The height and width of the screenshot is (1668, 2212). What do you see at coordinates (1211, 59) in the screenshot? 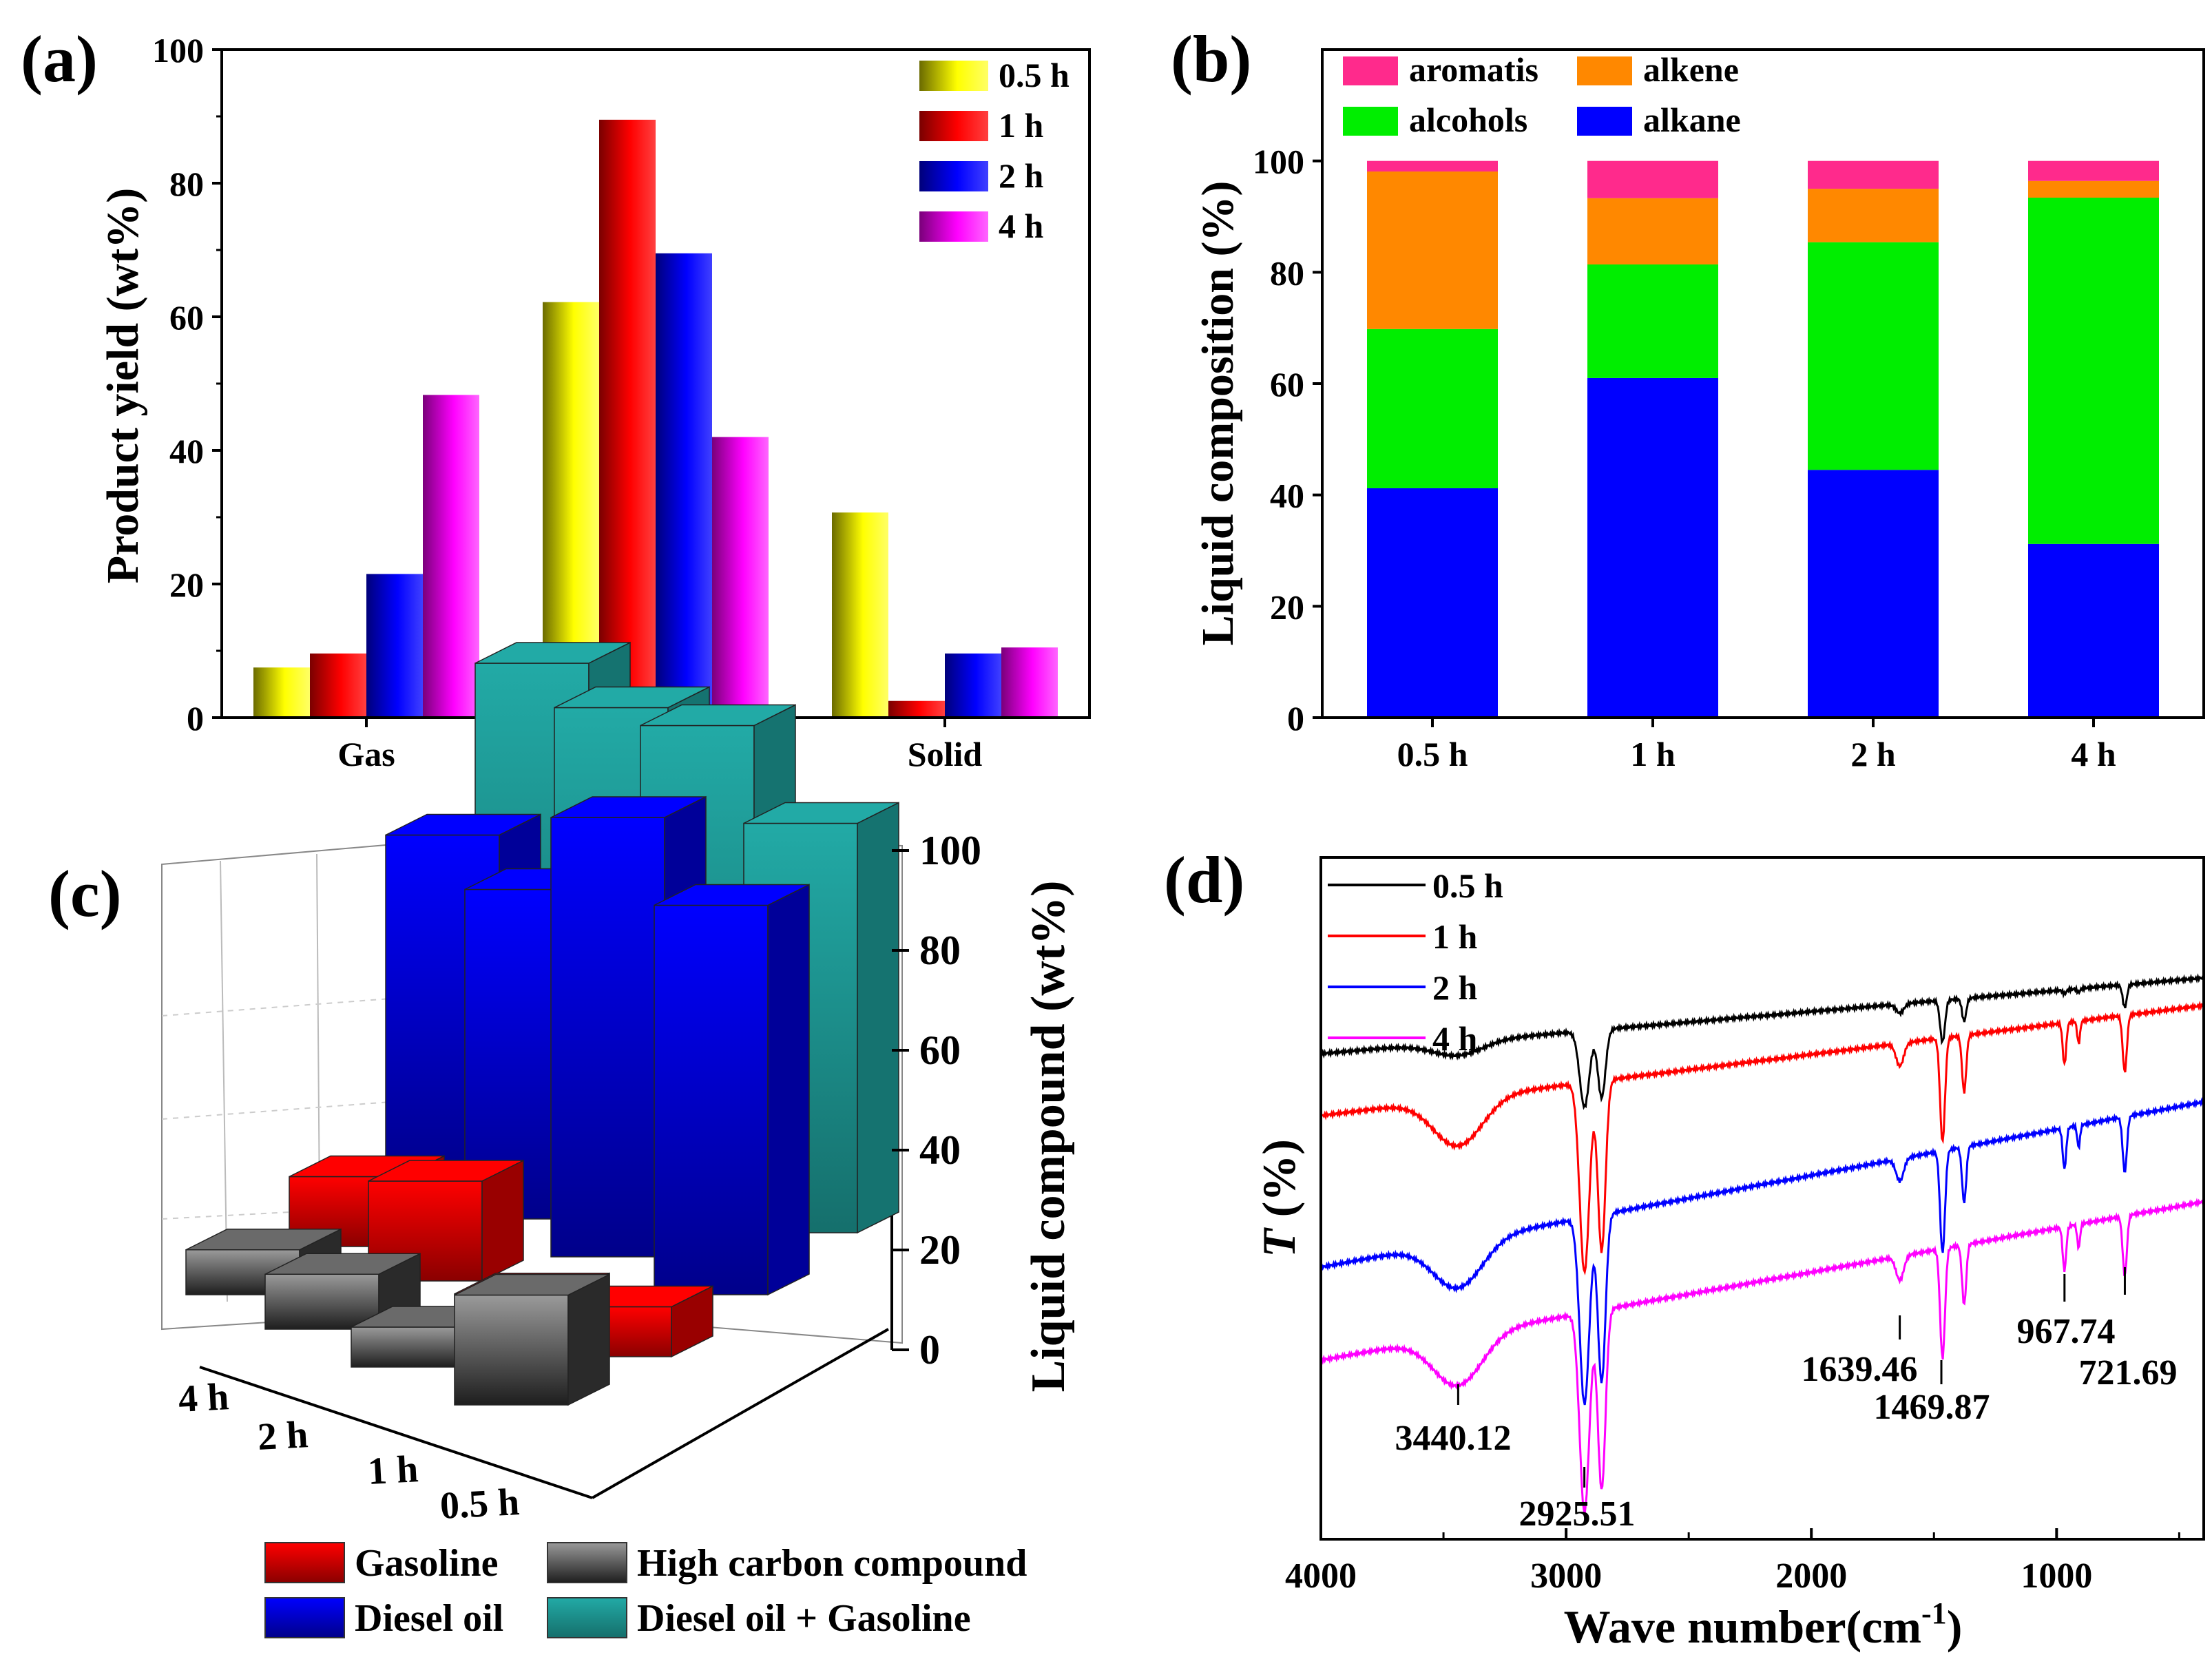
I see `panel-b-label: (b)` at bounding box center [1211, 59].